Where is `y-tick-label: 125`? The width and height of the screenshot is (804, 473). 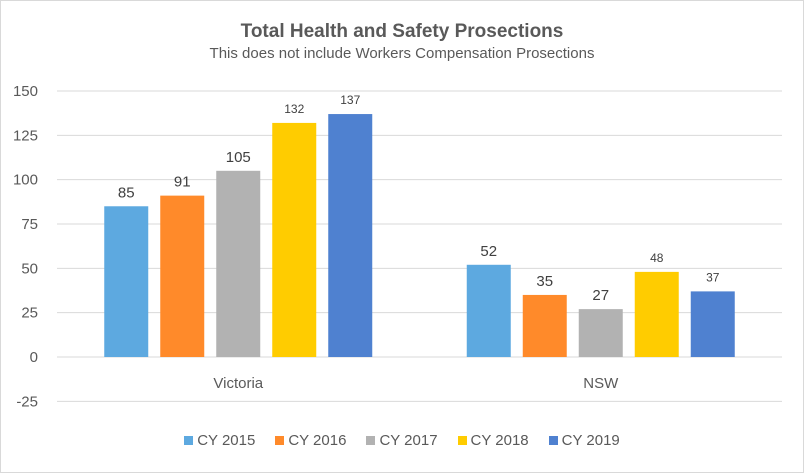
y-tick-label: 125 is located at coordinates (25, 135).